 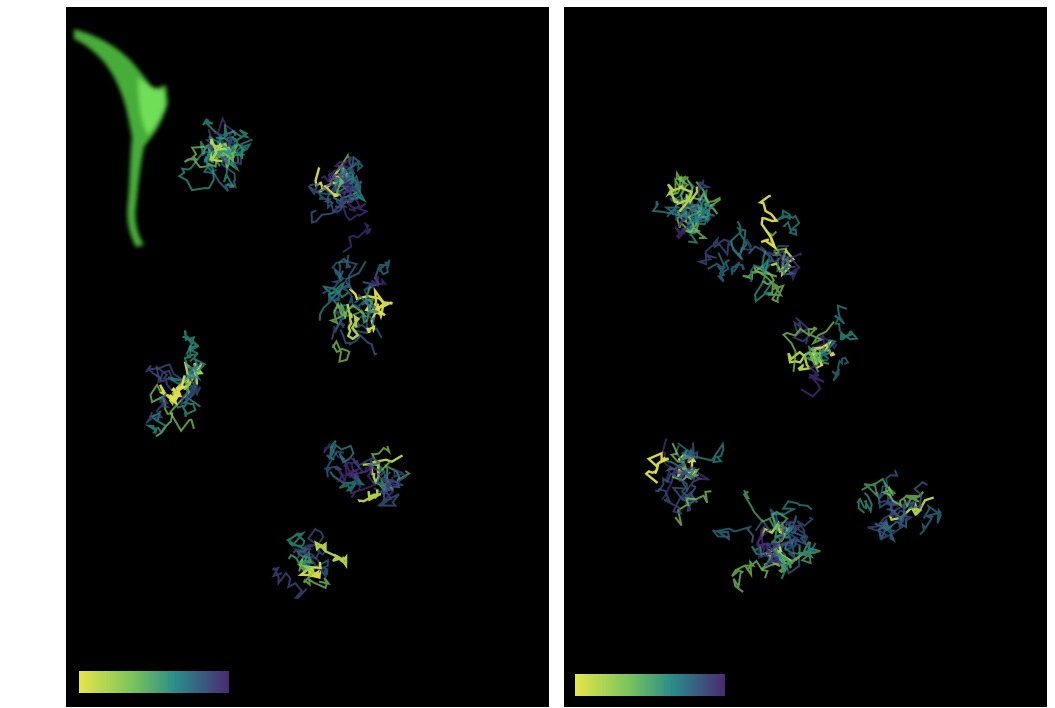 I want to click on cell-inset, so click(x=121, y=138).